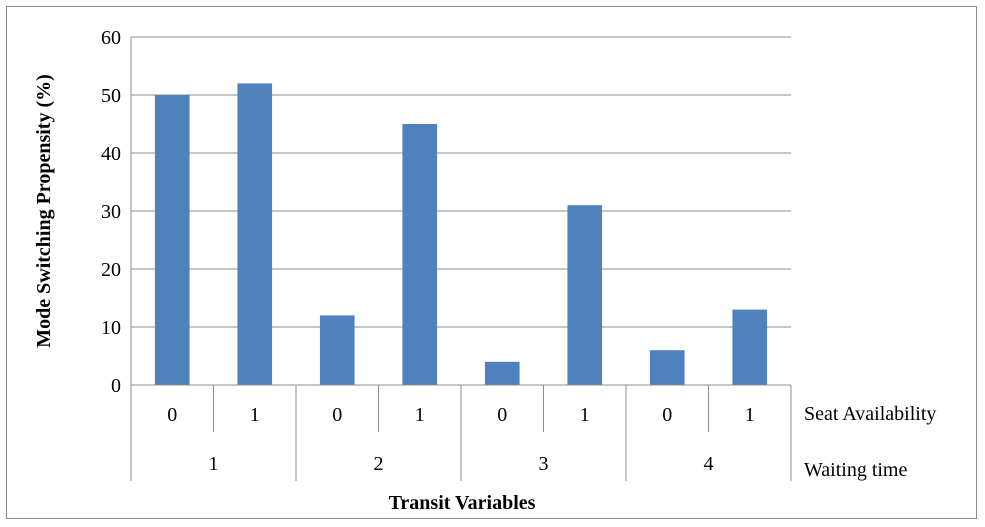  What do you see at coordinates (544, 464) in the screenshot?
I see `waiting-tick-label: 3` at bounding box center [544, 464].